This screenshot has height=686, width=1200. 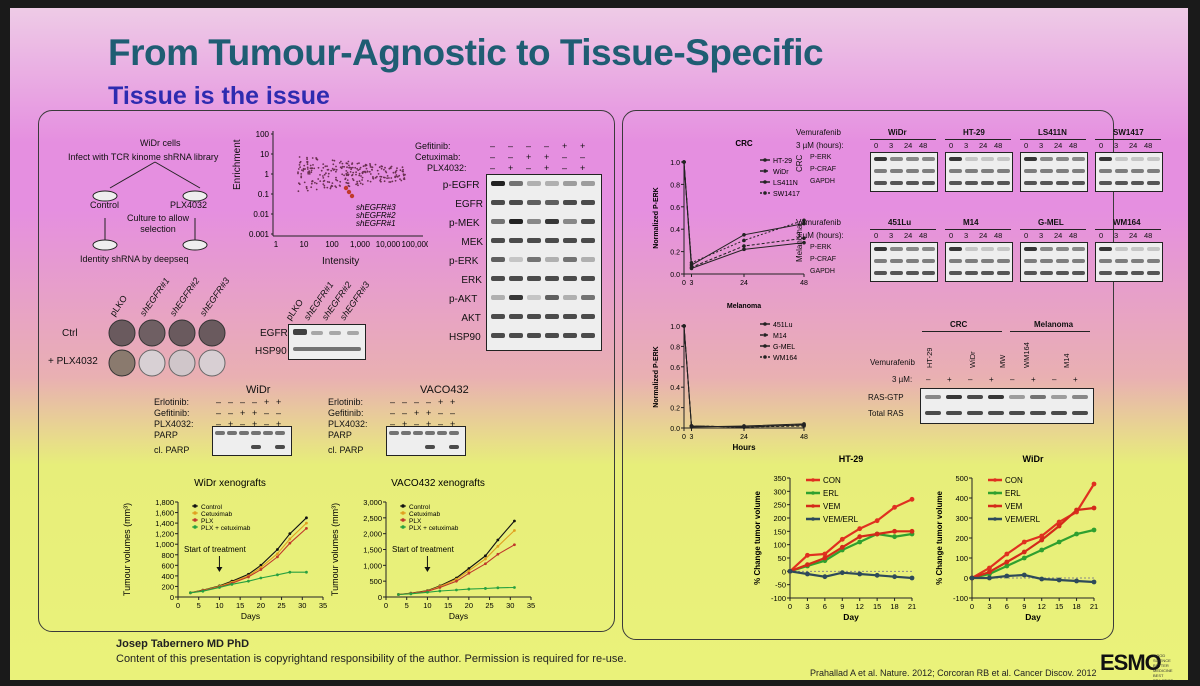 I want to click on time-point: 3, so click(x=1041, y=145).